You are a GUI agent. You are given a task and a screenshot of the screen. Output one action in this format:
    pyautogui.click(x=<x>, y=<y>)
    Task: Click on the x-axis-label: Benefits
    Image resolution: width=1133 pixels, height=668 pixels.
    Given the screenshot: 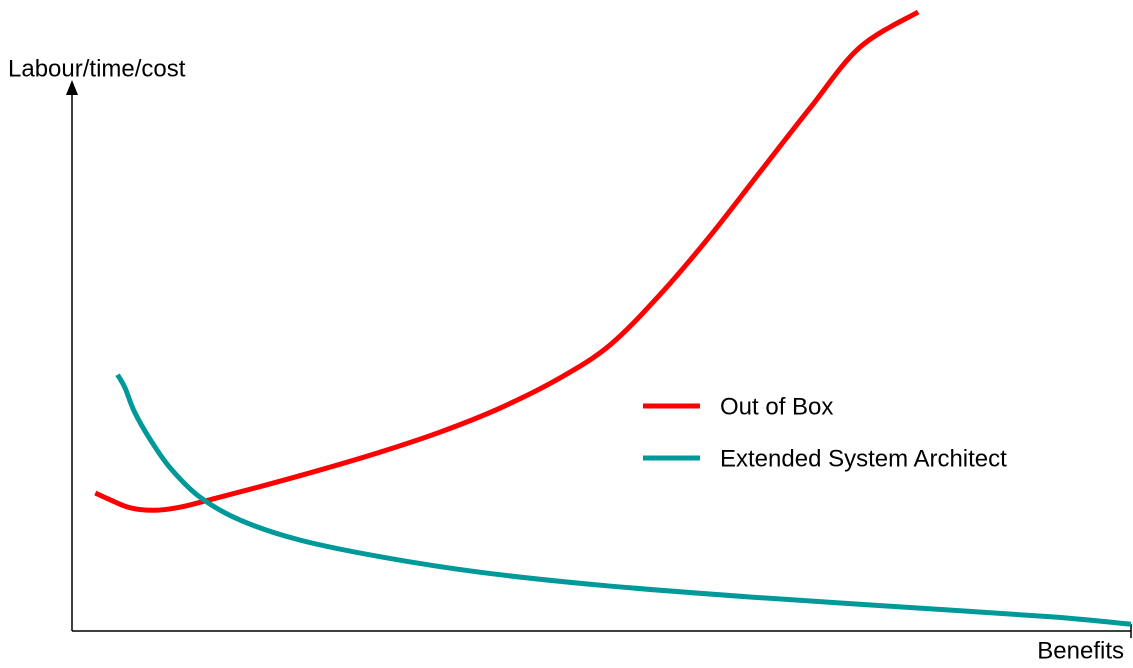 What is the action you would take?
    pyautogui.click(x=1080, y=650)
    